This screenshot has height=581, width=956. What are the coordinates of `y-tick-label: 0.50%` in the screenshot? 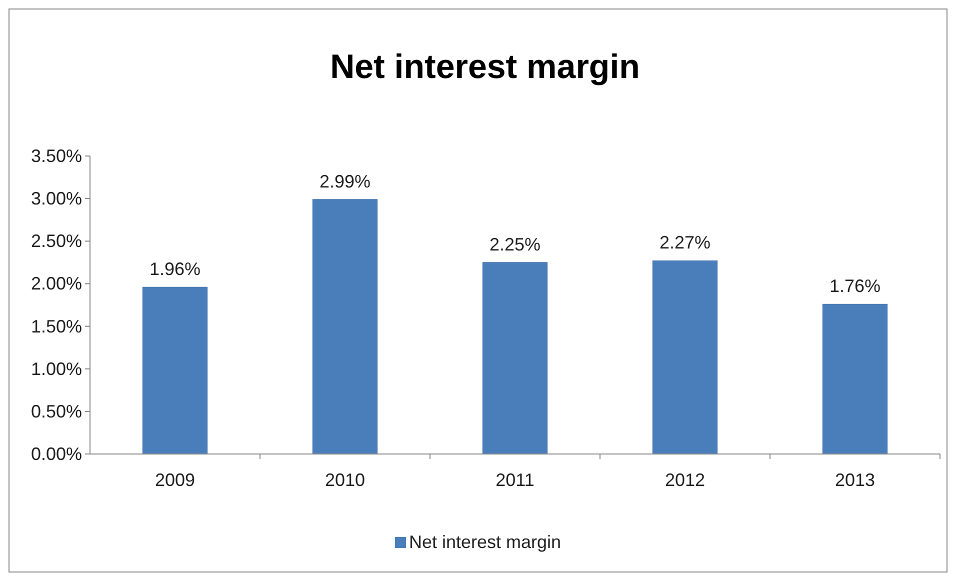 It's located at (56, 411).